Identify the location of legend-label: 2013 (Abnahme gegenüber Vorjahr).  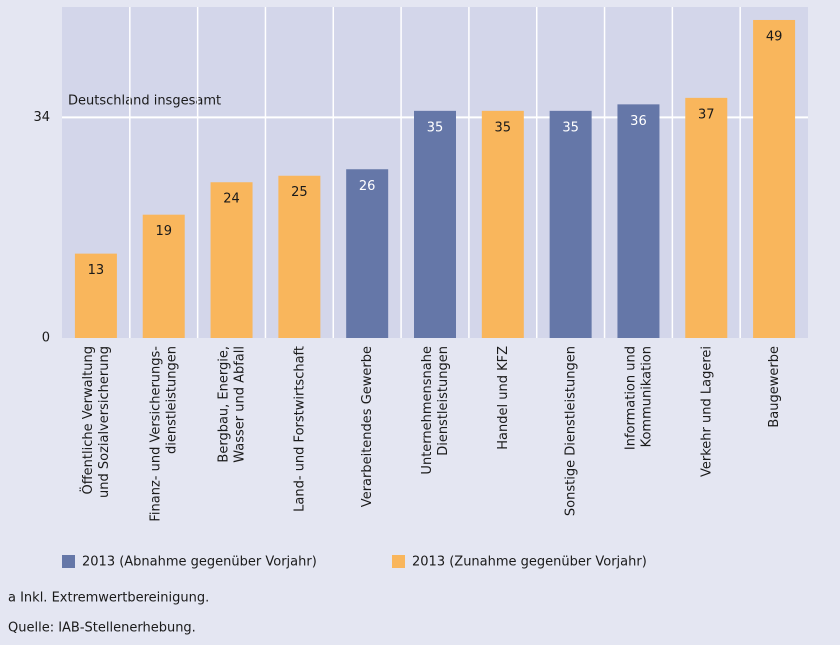
(199, 562).